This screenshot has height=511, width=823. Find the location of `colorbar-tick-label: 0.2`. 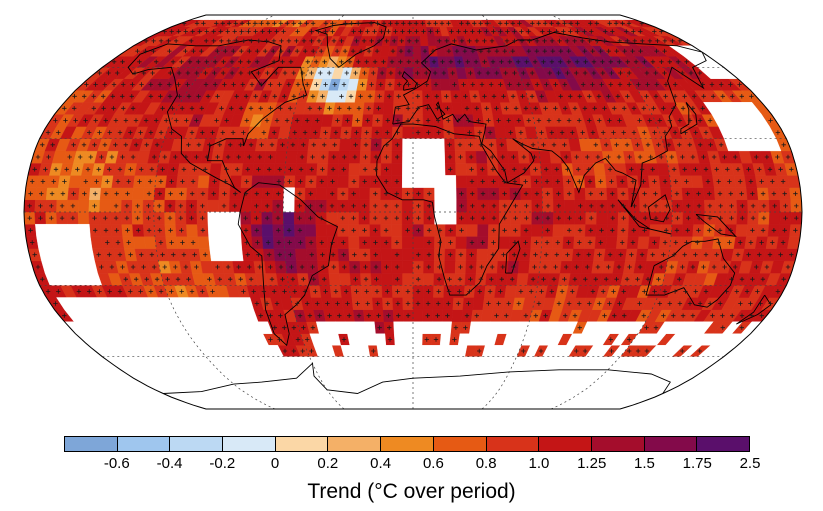

colorbar-tick-label: 0.2 is located at coordinates (328, 463).